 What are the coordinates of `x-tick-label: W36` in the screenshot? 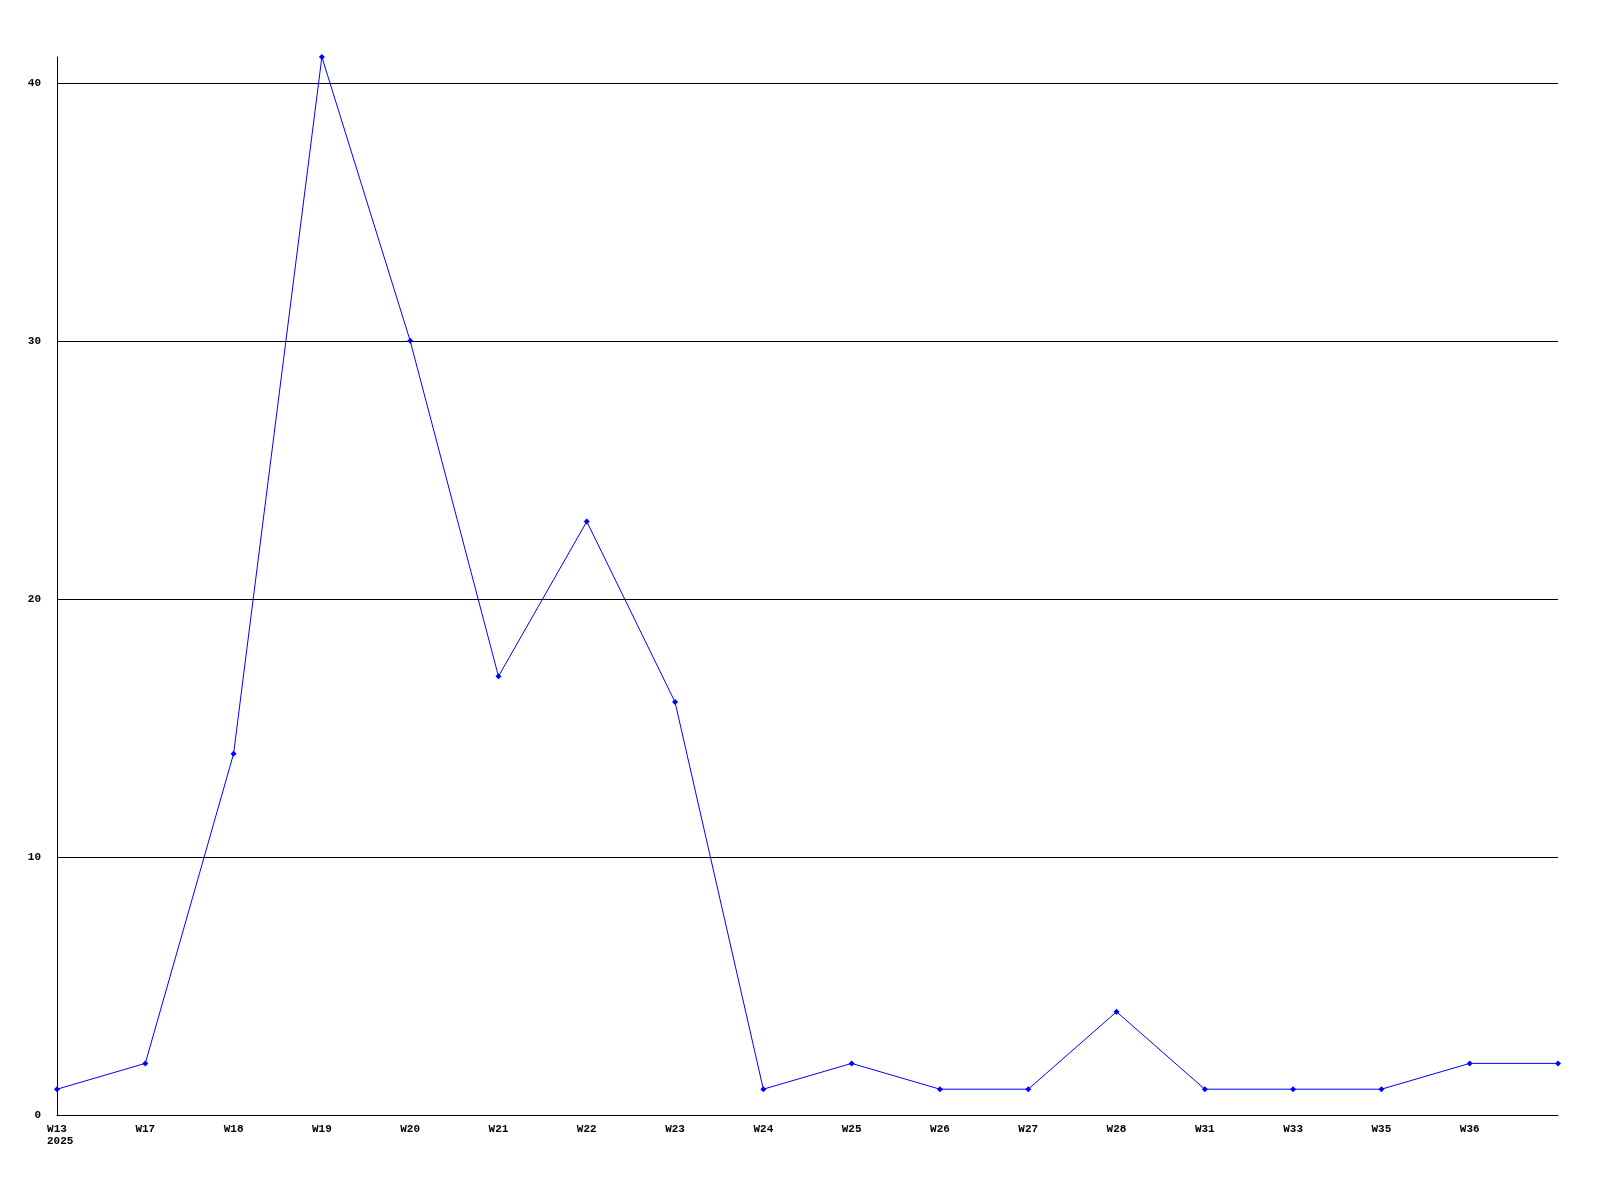 It's located at (1469, 1128).